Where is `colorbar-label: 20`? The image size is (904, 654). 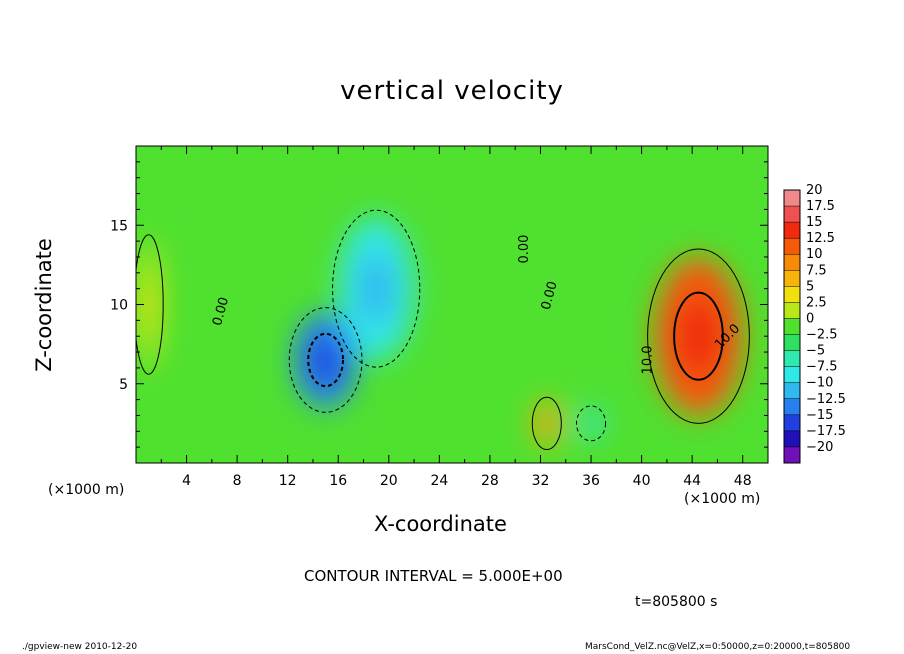
colorbar-label: 20 is located at coordinates (814, 190).